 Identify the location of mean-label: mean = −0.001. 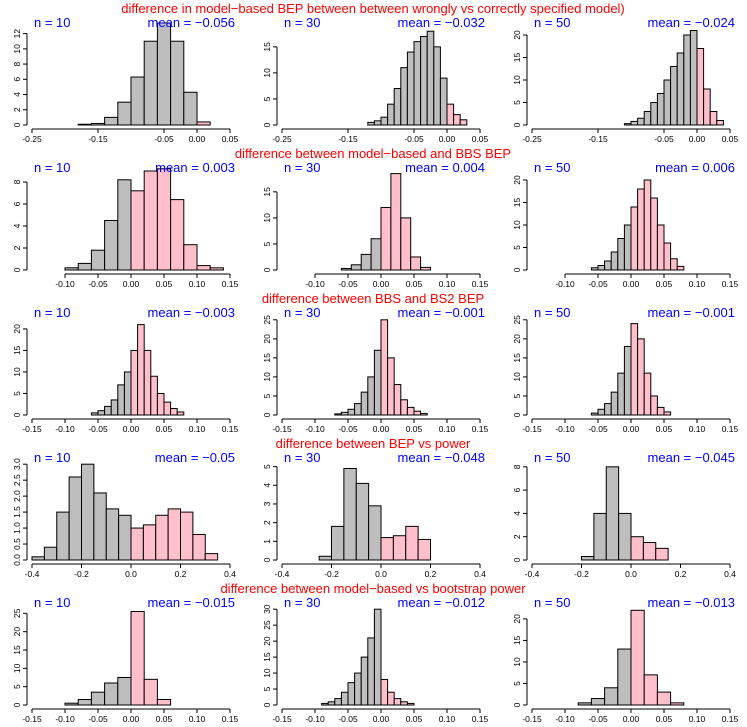
(441, 312).